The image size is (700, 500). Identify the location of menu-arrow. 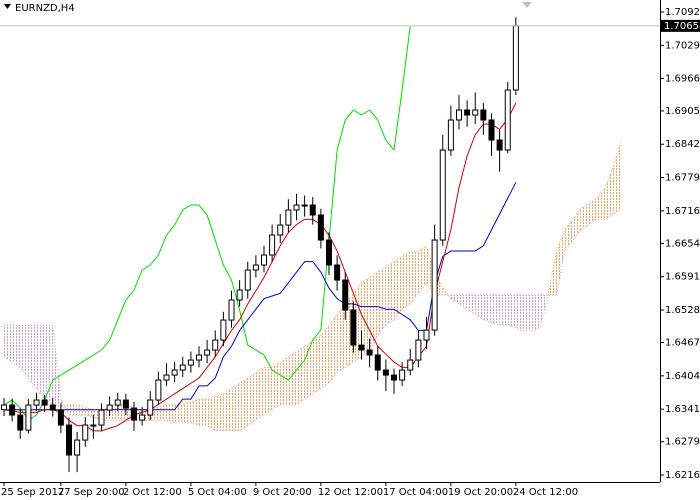
(7, 6).